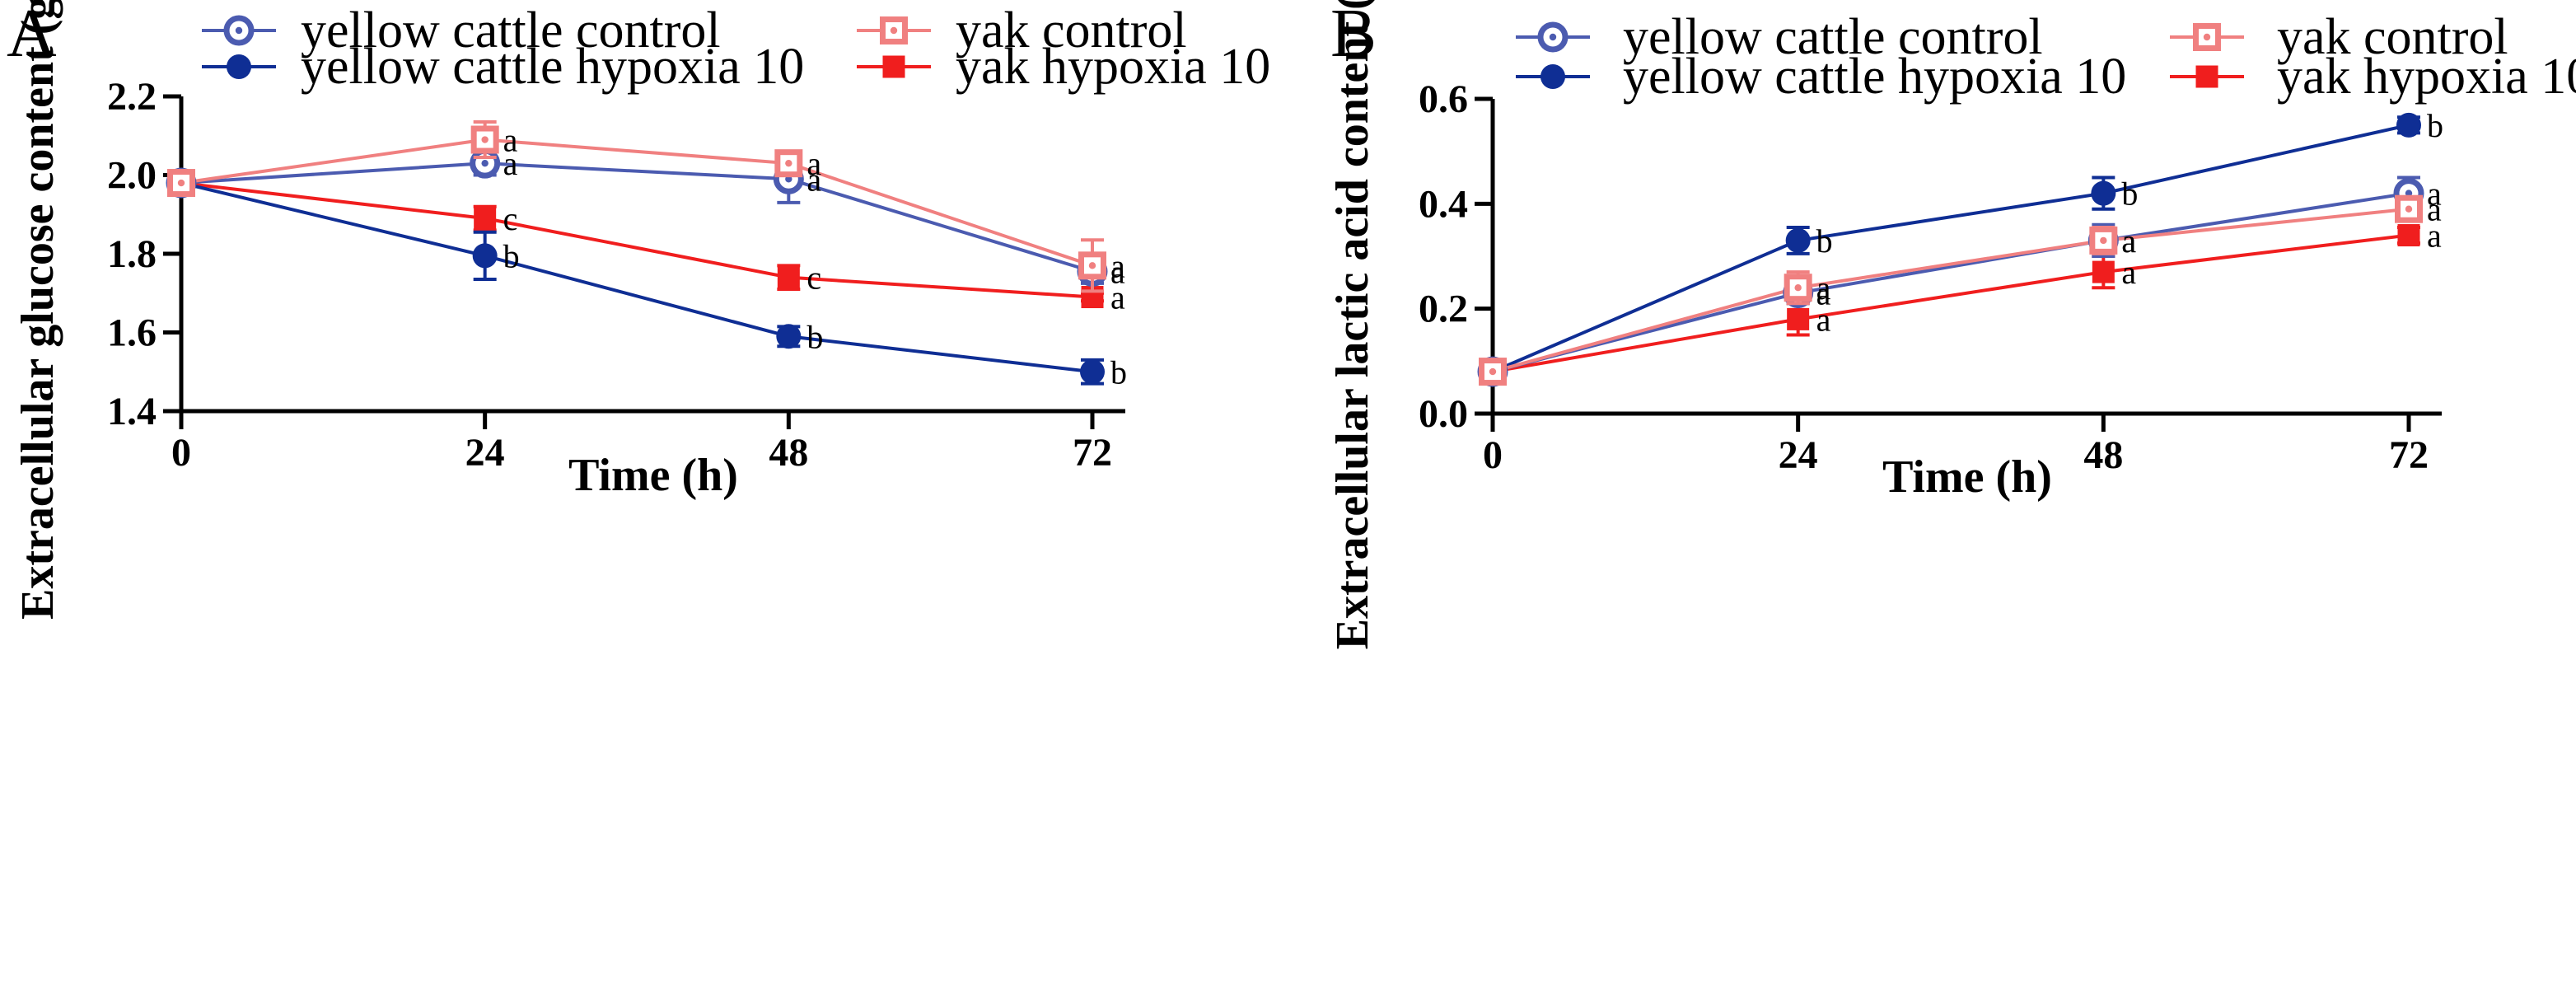 The height and width of the screenshot is (1006, 2576). Describe the element at coordinates (37, 310) in the screenshot. I see `panel-a-y-axis-title: Extracellular glucose content (g/L)` at that location.